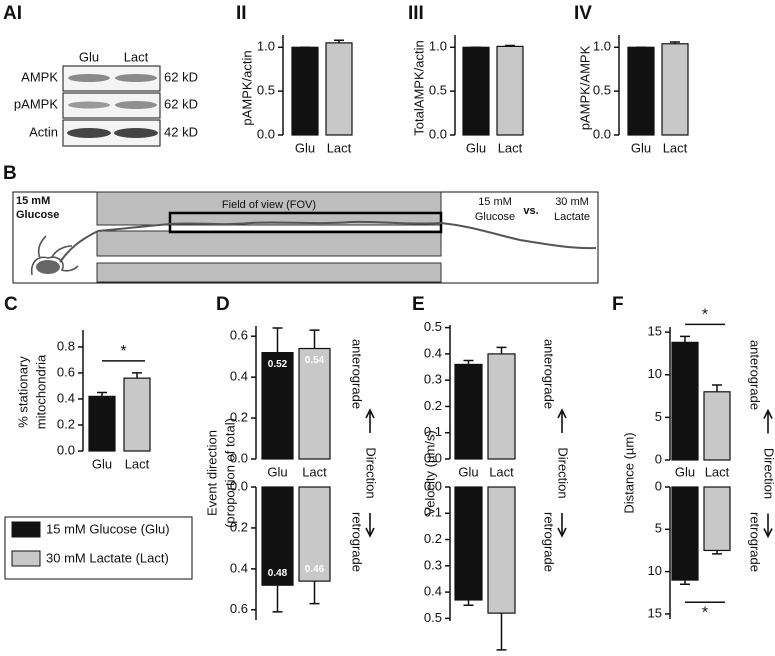 This screenshot has width=775, height=656. What do you see at coordinates (181, 103) in the screenshot?
I see `size-label: 62 kD` at bounding box center [181, 103].